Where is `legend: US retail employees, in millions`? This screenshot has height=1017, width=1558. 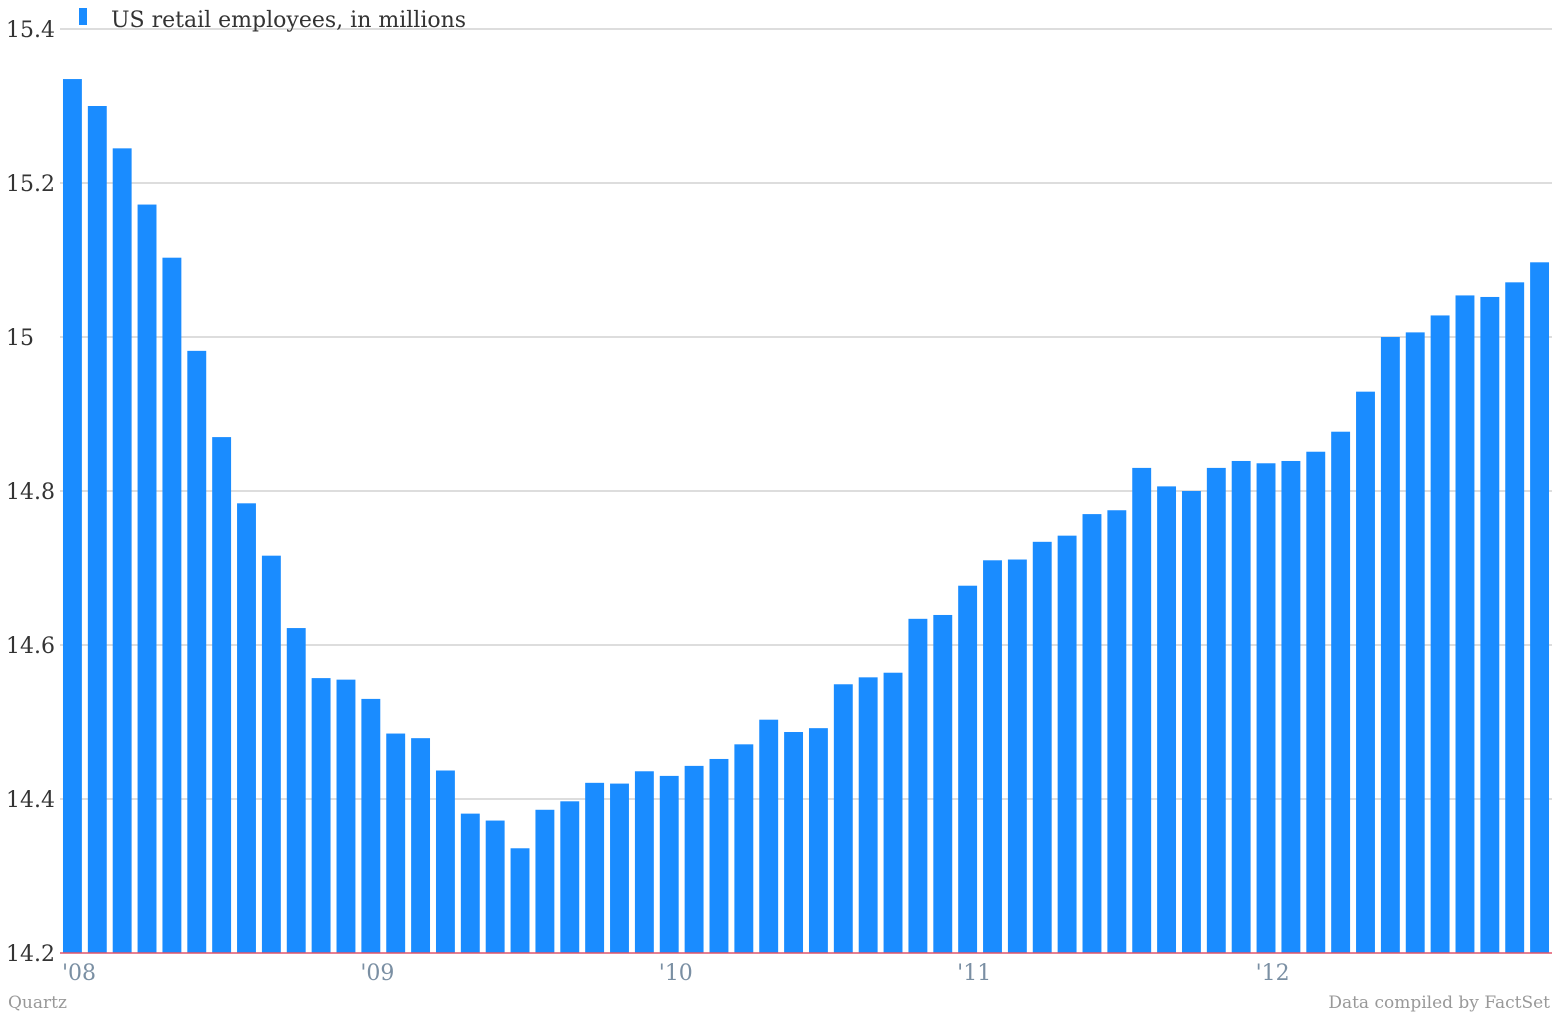
legend: US retail employees, in millions is located at coordinates (272, 20).